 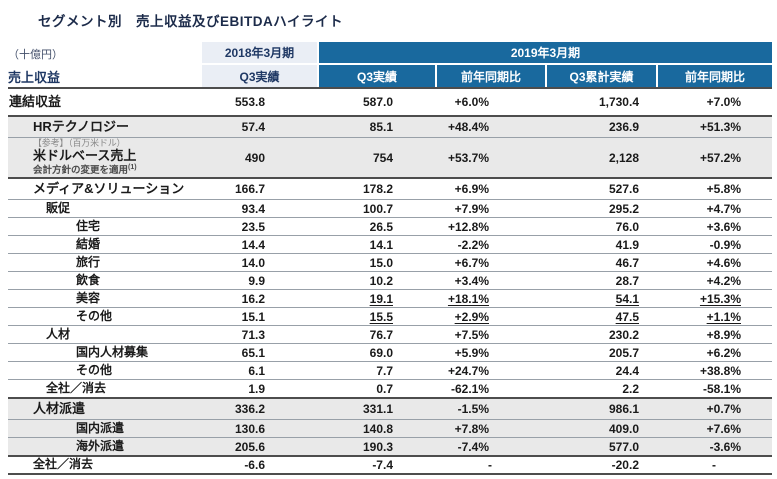 I want to click on cell-value: 986.1, so click(x=623, y=409).